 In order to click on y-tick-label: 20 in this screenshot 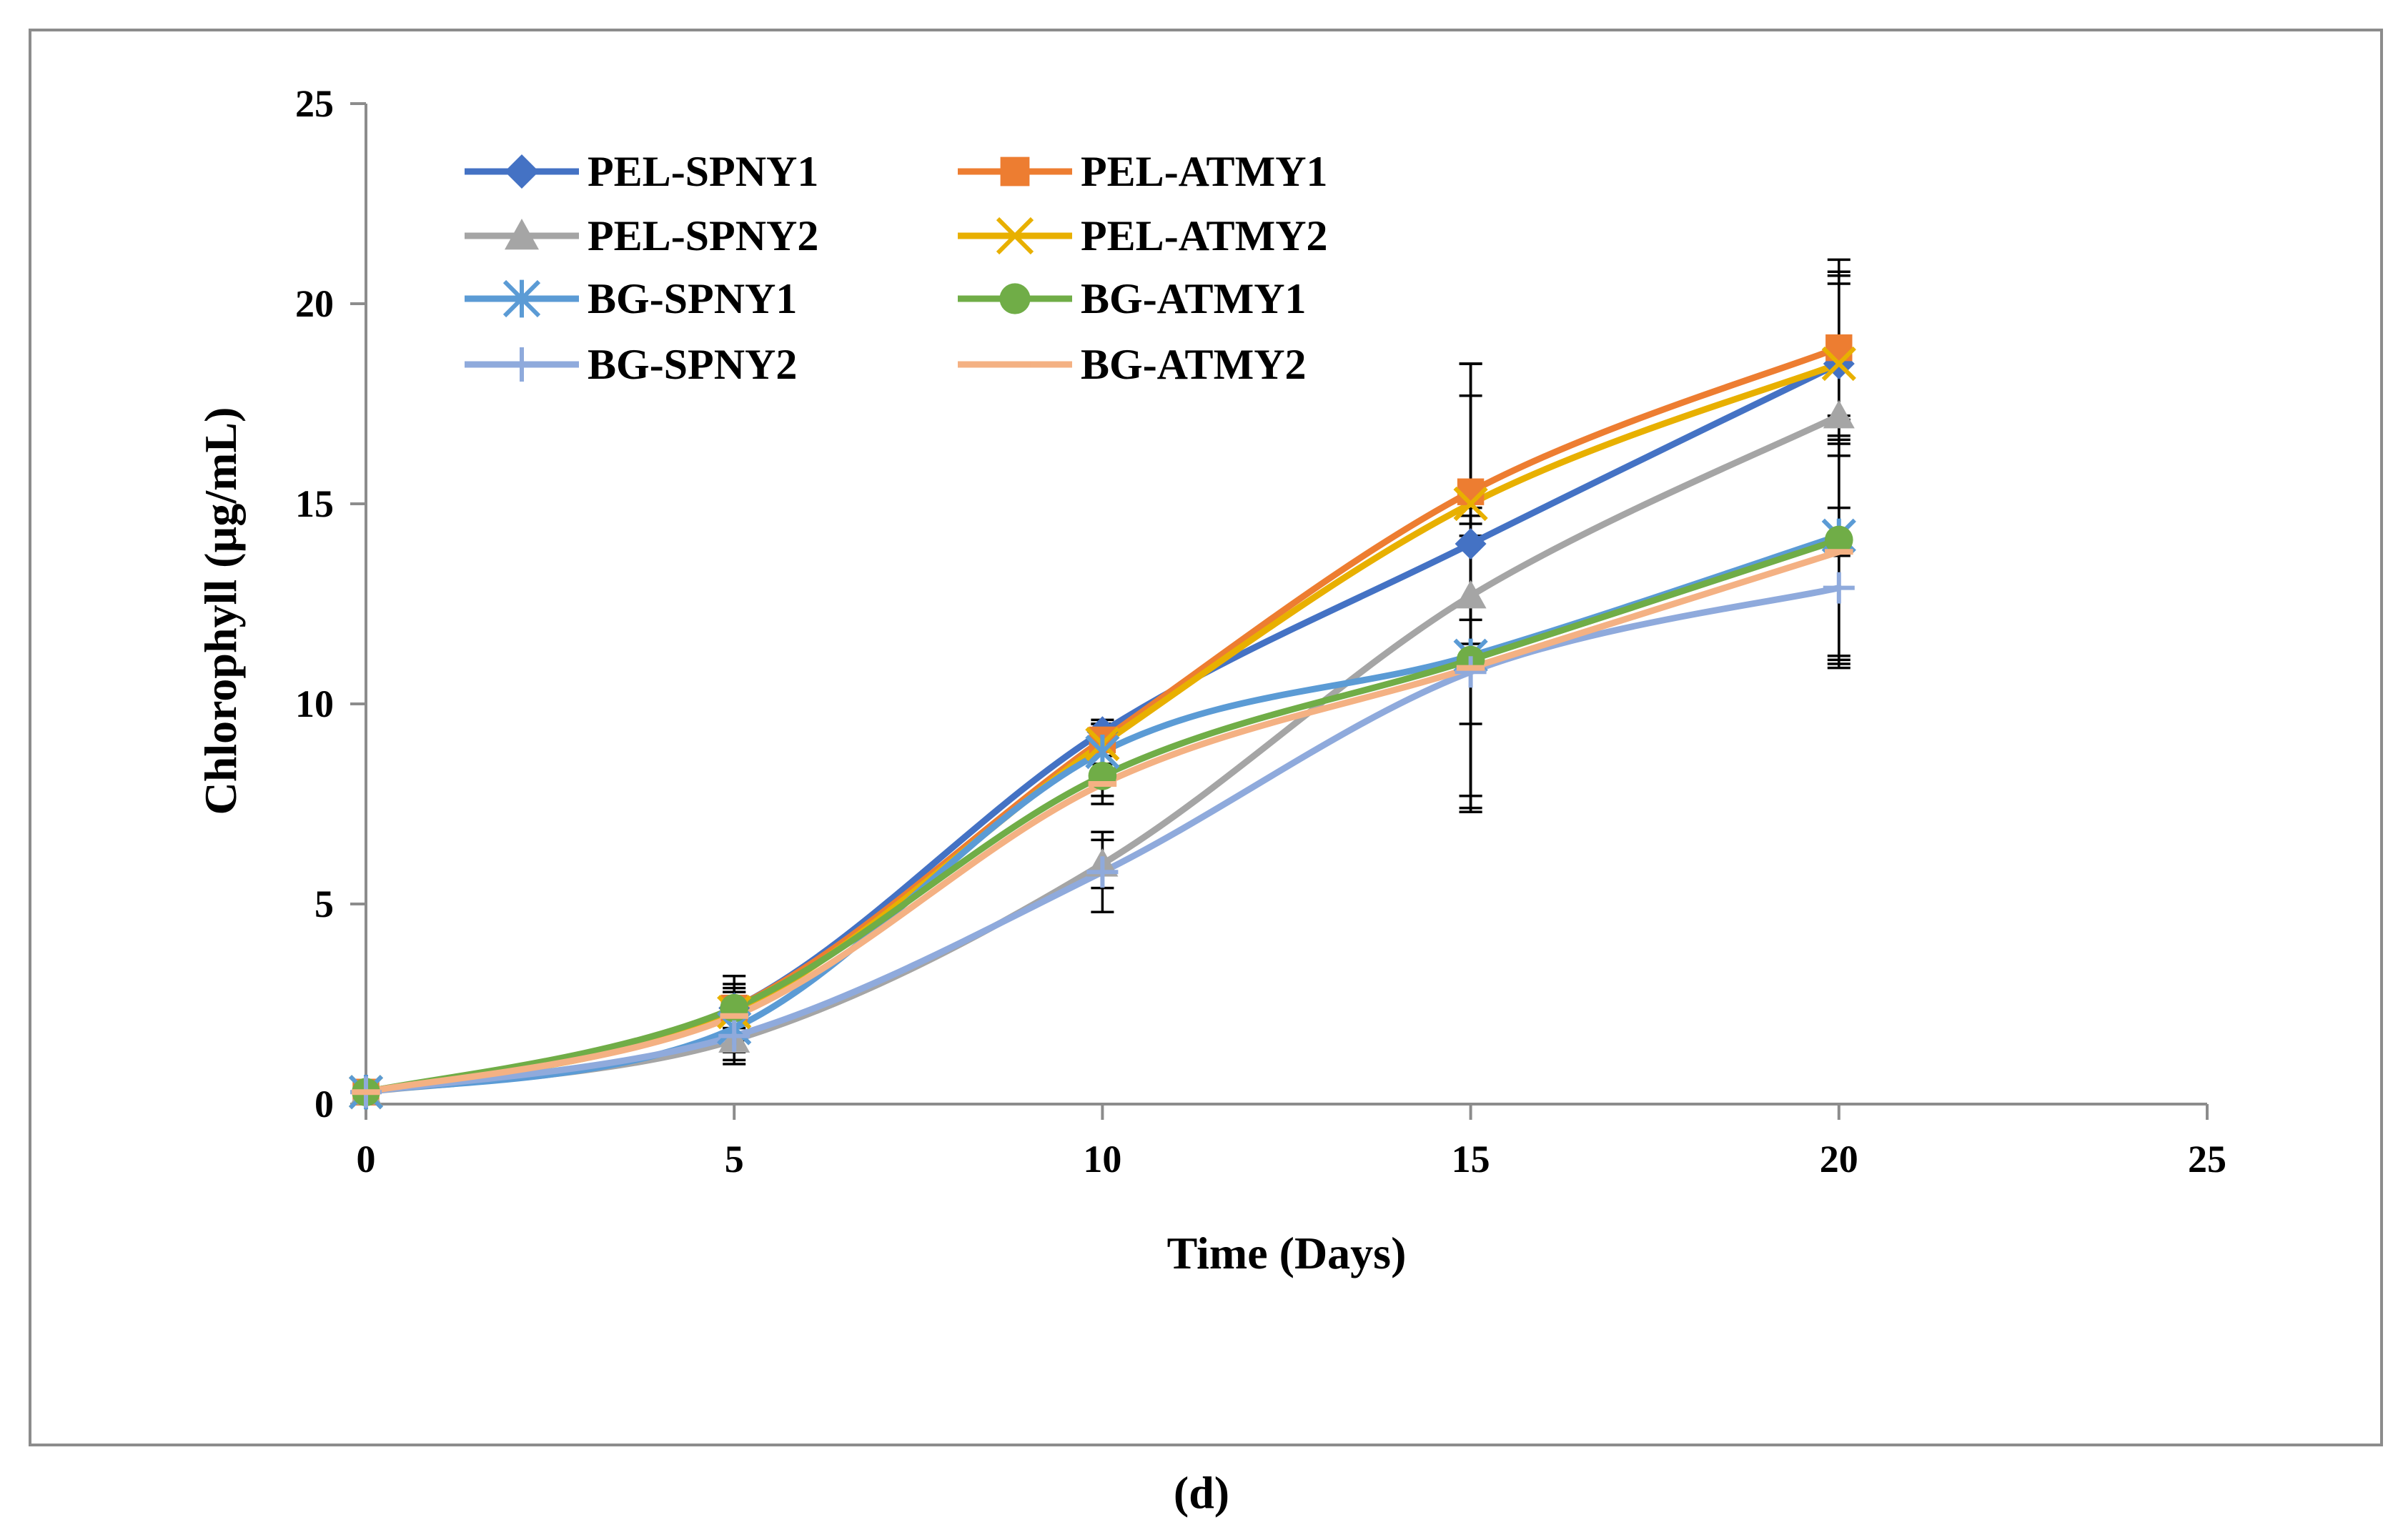, I will do `click(314, 303)`.